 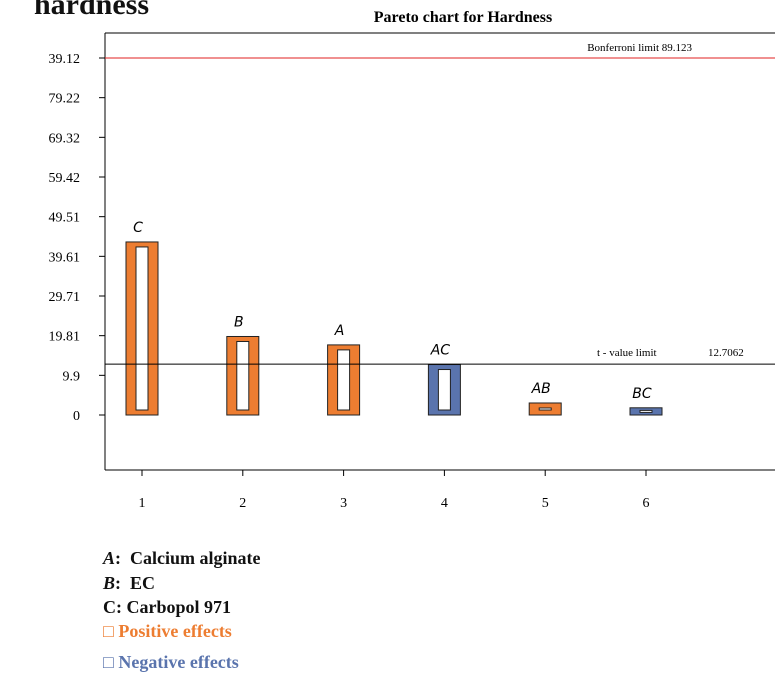 I want to click on x-tick-label: 4, so click(x=444, y=503).